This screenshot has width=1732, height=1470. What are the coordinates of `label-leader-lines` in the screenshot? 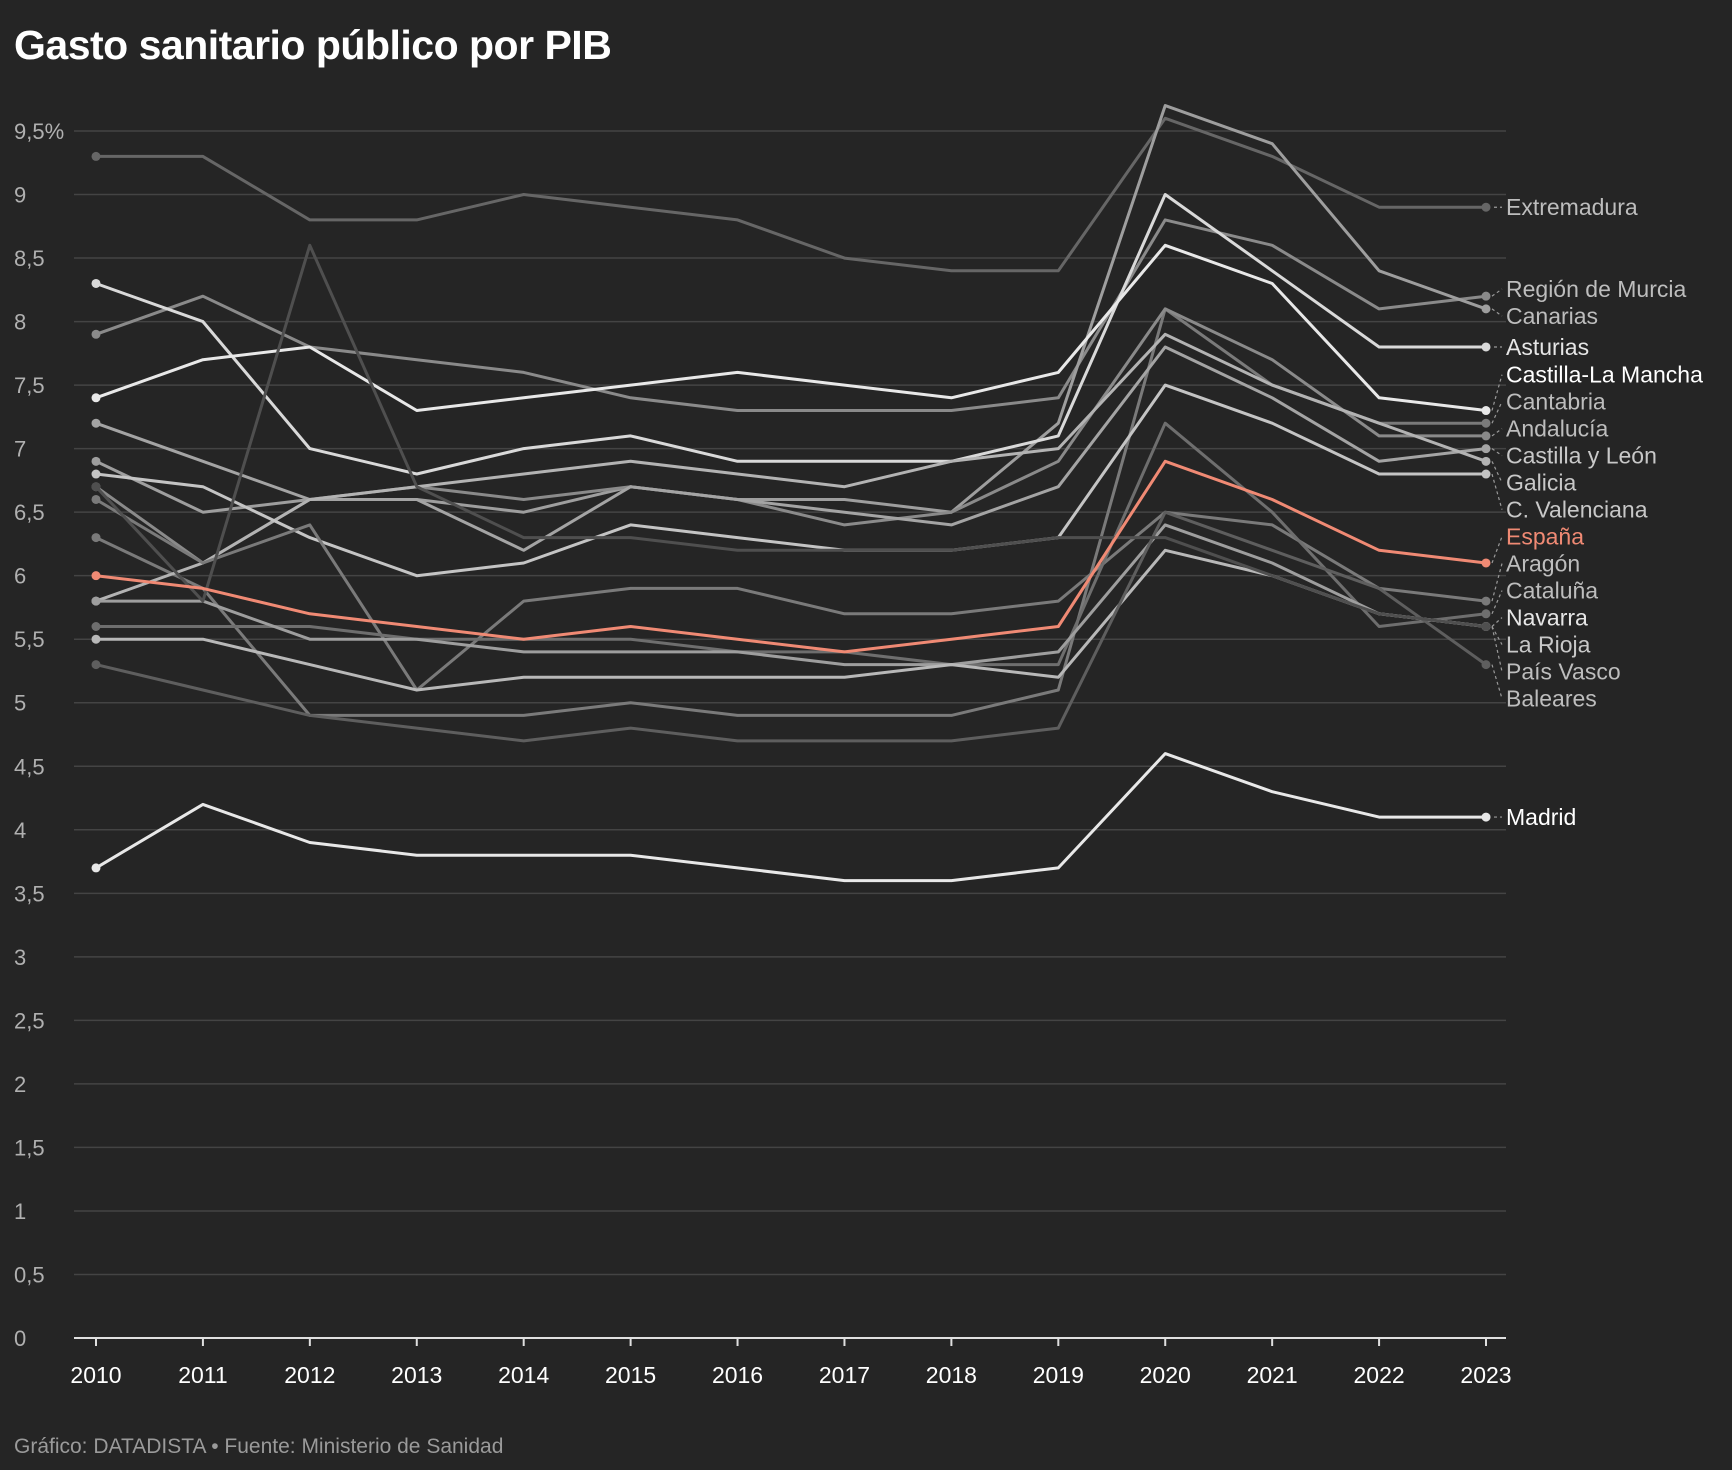 It's located at (1497, 512).